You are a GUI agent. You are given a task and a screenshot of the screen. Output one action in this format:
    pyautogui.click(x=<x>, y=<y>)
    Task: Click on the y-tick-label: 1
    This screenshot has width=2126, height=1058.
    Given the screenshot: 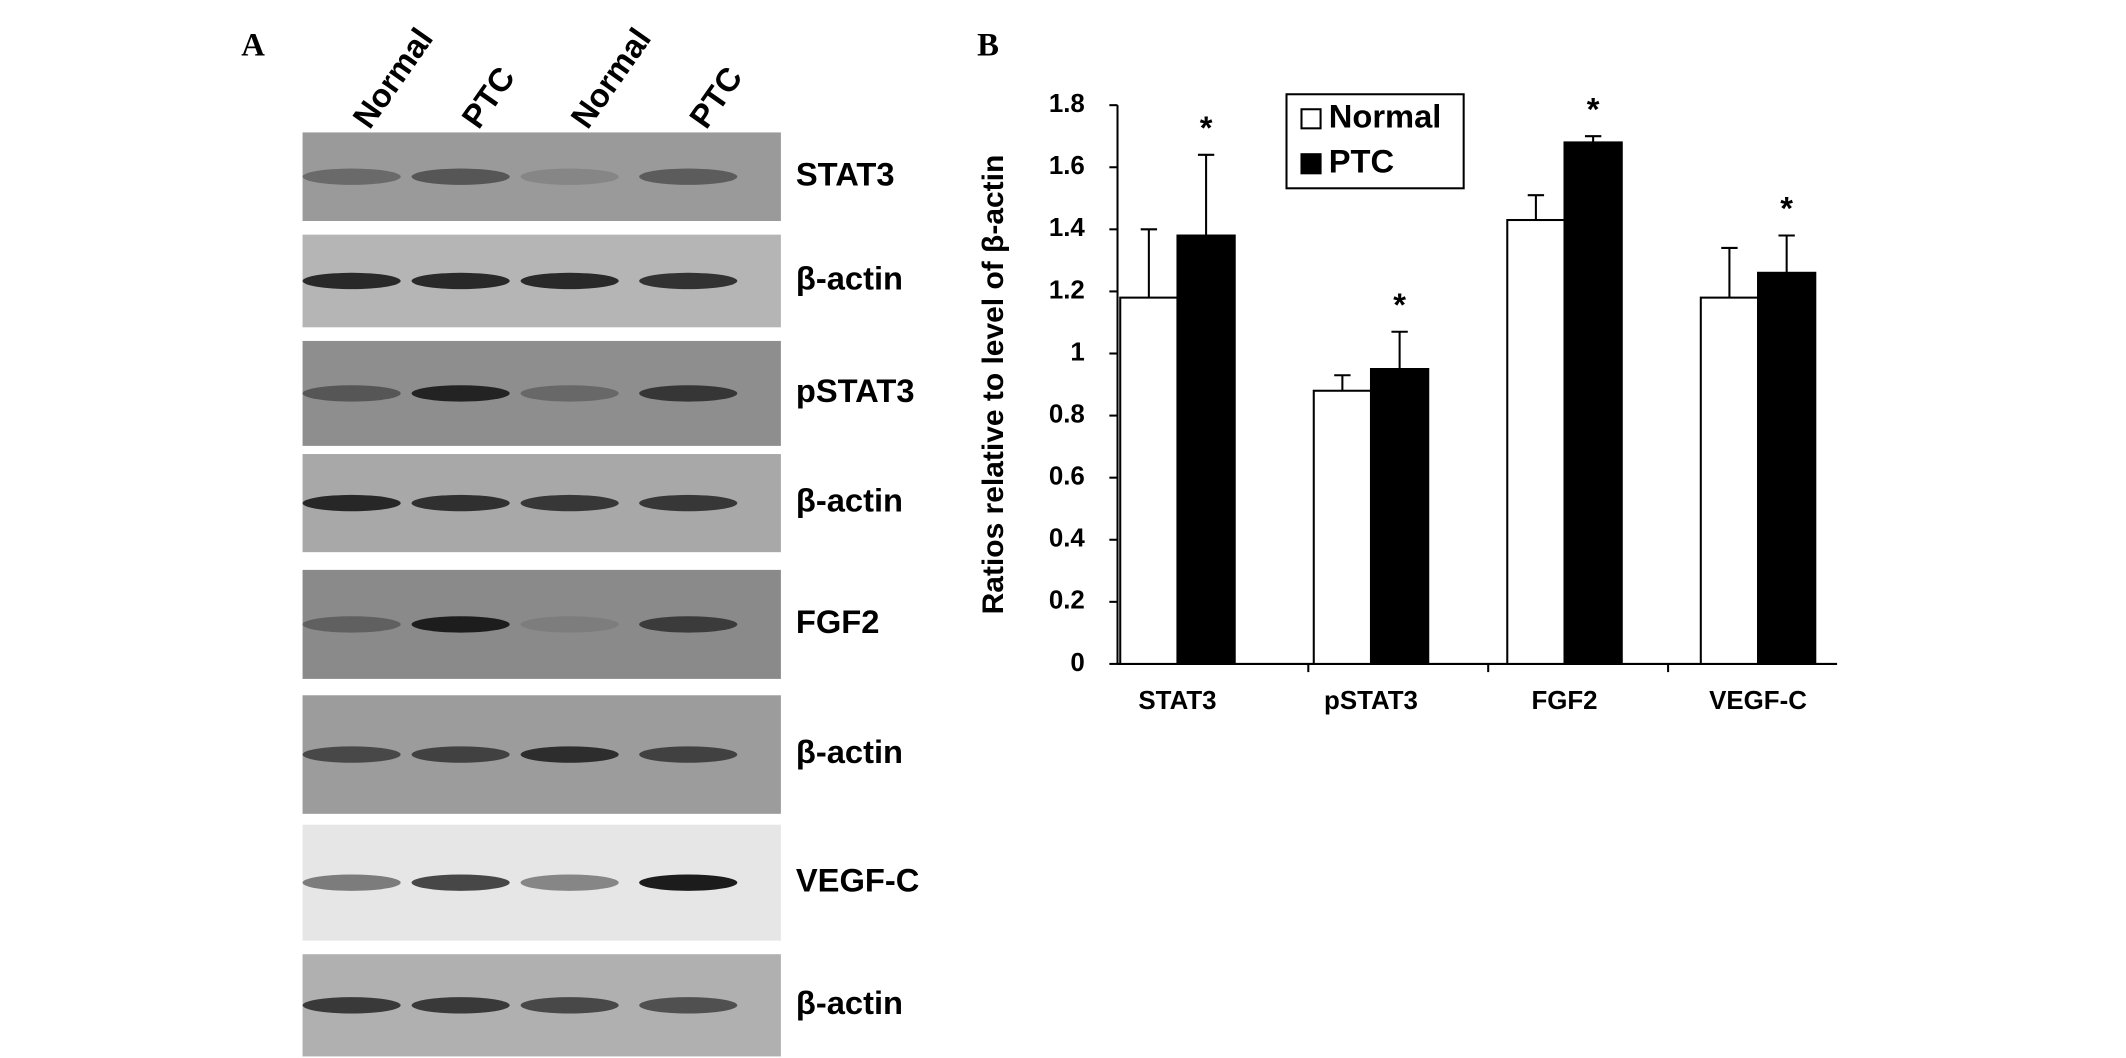 What is the action you would take?
    pyautogui.click(x=1077, y=352)
    